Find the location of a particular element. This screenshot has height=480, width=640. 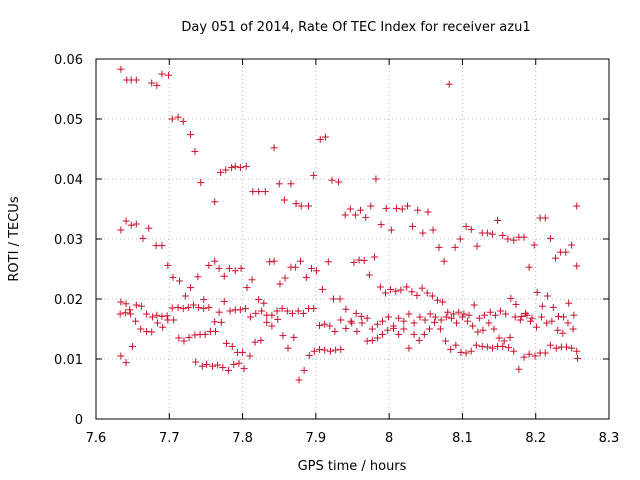

y-axis-label: ROTI / TECUs is located at coordinates (14, 238).